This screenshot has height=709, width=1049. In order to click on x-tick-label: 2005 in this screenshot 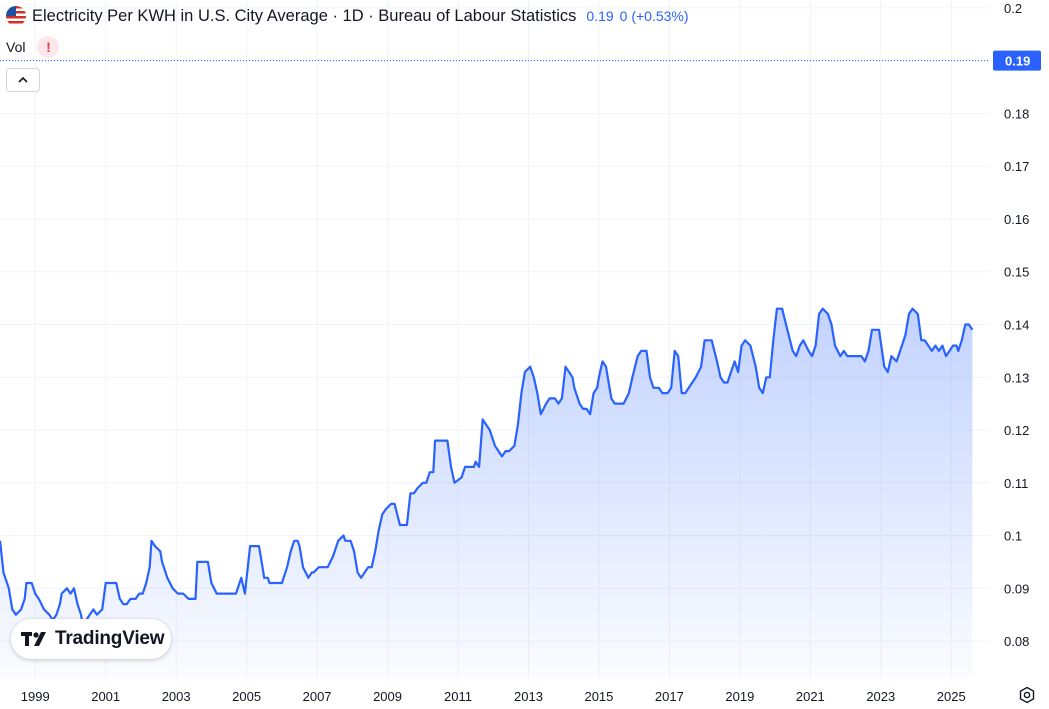, I will do `click(246, 696)`.